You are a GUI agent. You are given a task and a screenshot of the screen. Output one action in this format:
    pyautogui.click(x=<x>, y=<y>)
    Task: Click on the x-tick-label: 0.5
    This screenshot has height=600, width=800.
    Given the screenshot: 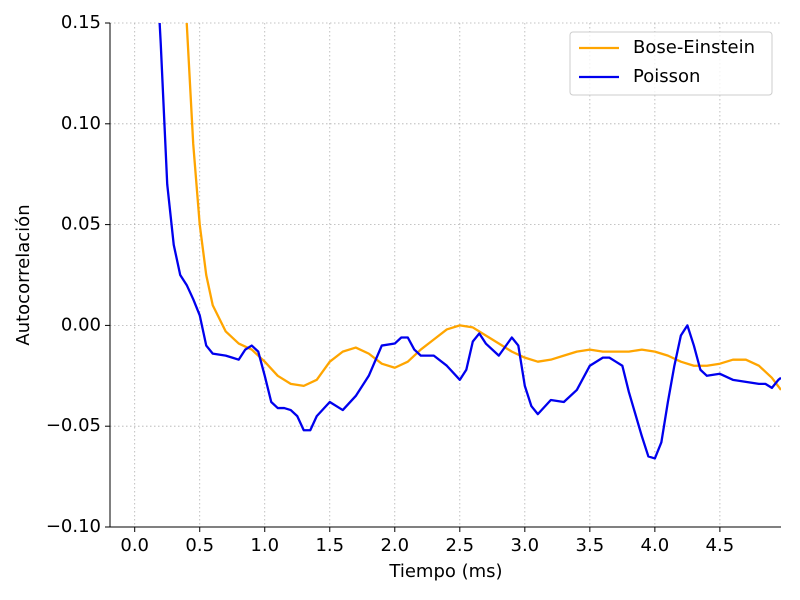 What is the action you would take?
    pyautogui.click(x=199, y=545)
    